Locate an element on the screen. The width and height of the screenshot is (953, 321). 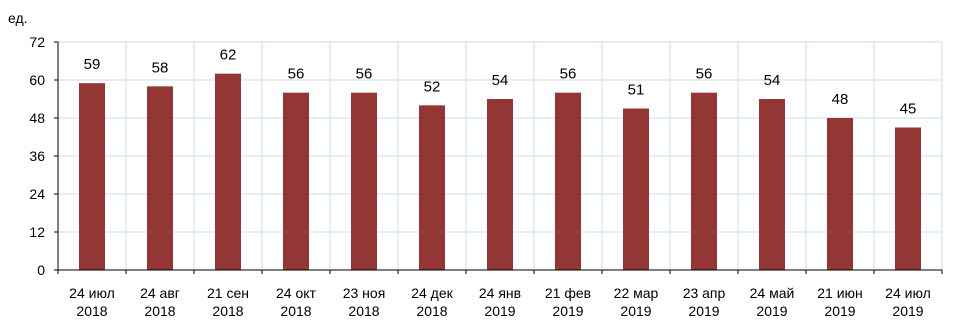
bar-value-label: 62 is located at coordinates (228, 55).